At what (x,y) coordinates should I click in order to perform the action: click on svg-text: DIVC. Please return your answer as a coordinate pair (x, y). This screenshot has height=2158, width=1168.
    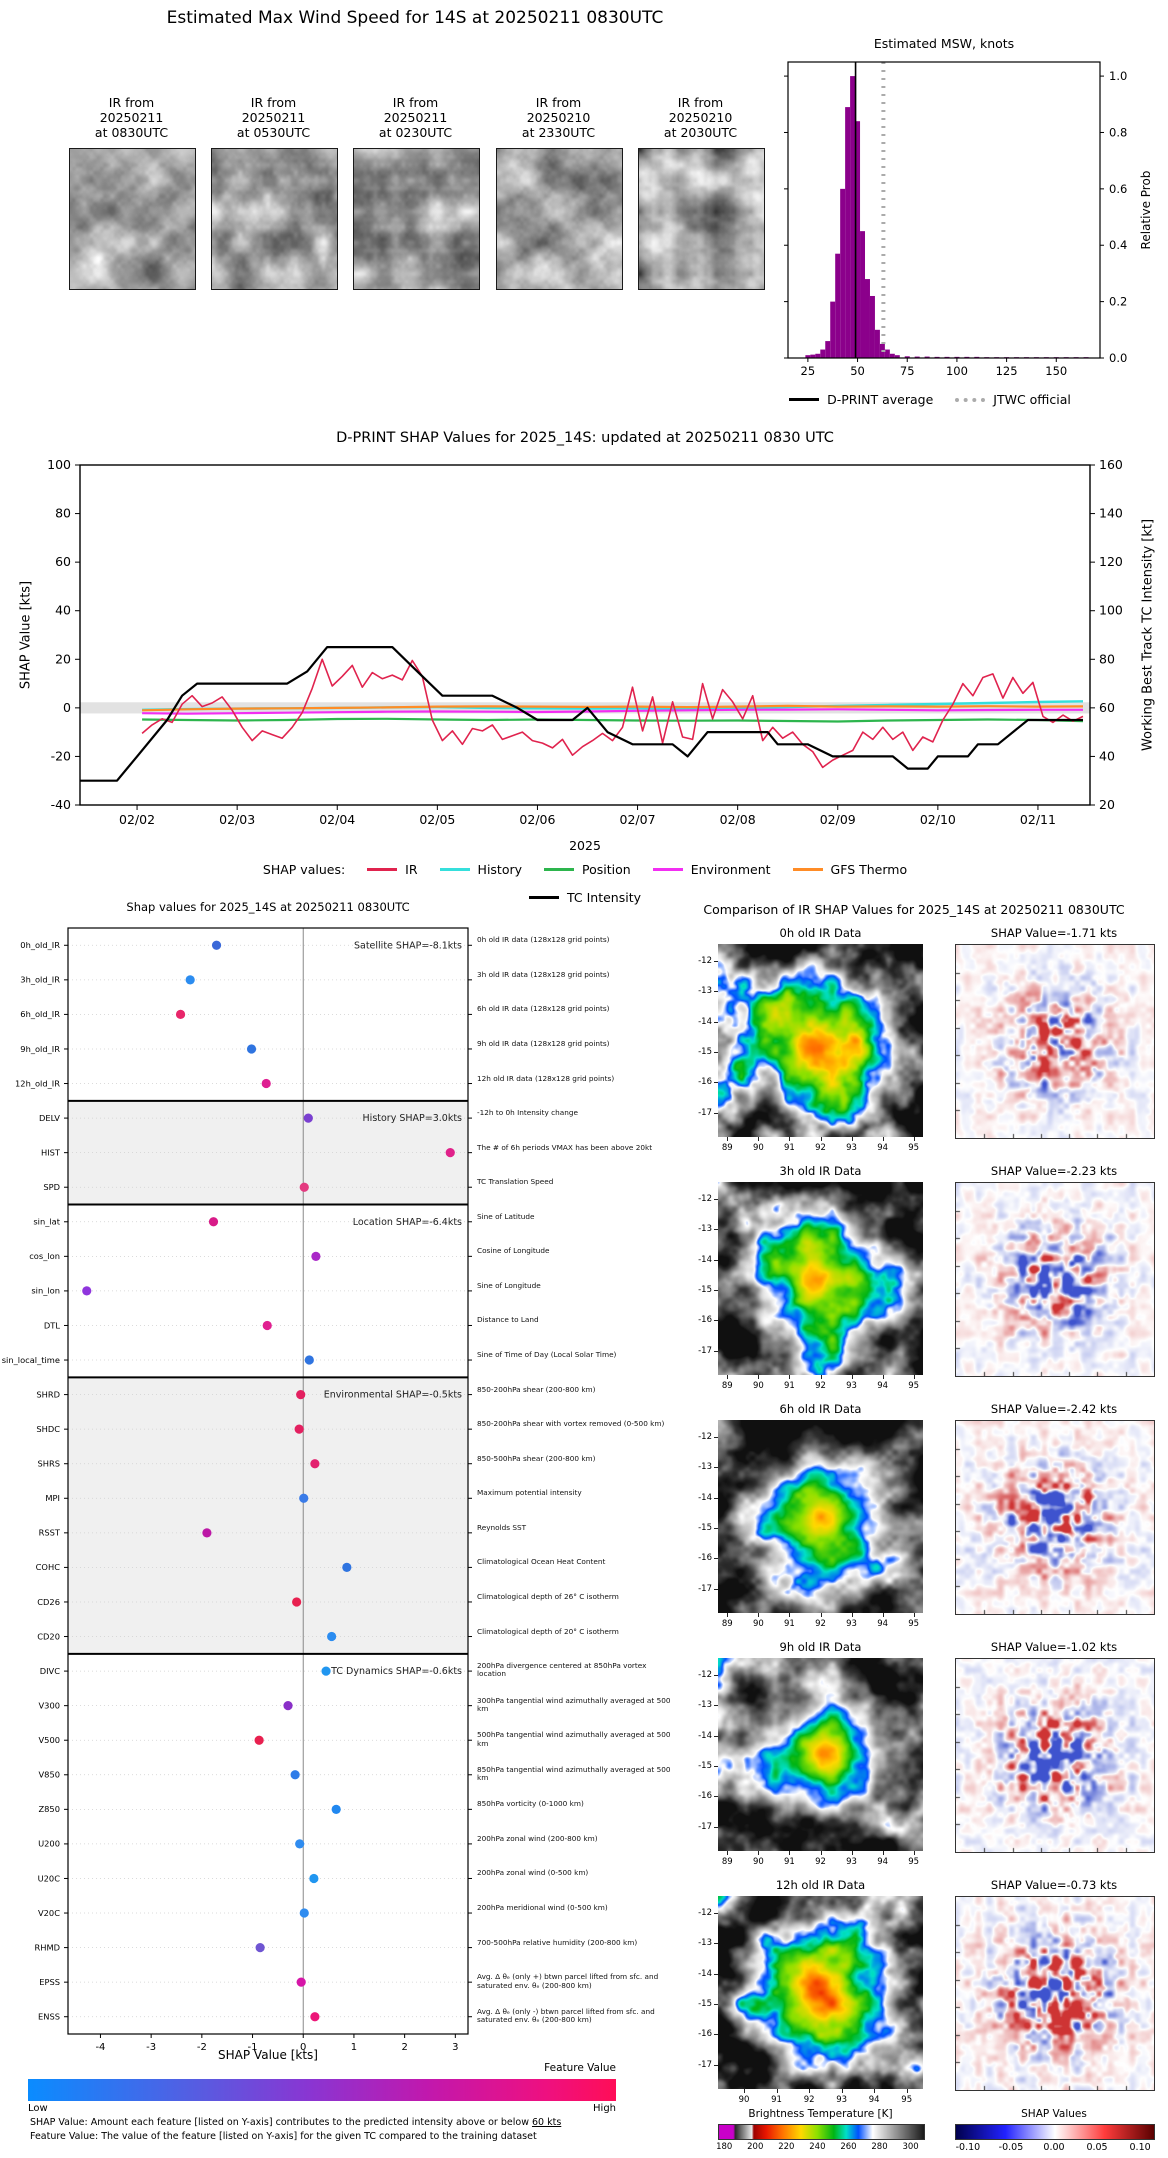
    Looking at the image, I should click on (50, 1671).